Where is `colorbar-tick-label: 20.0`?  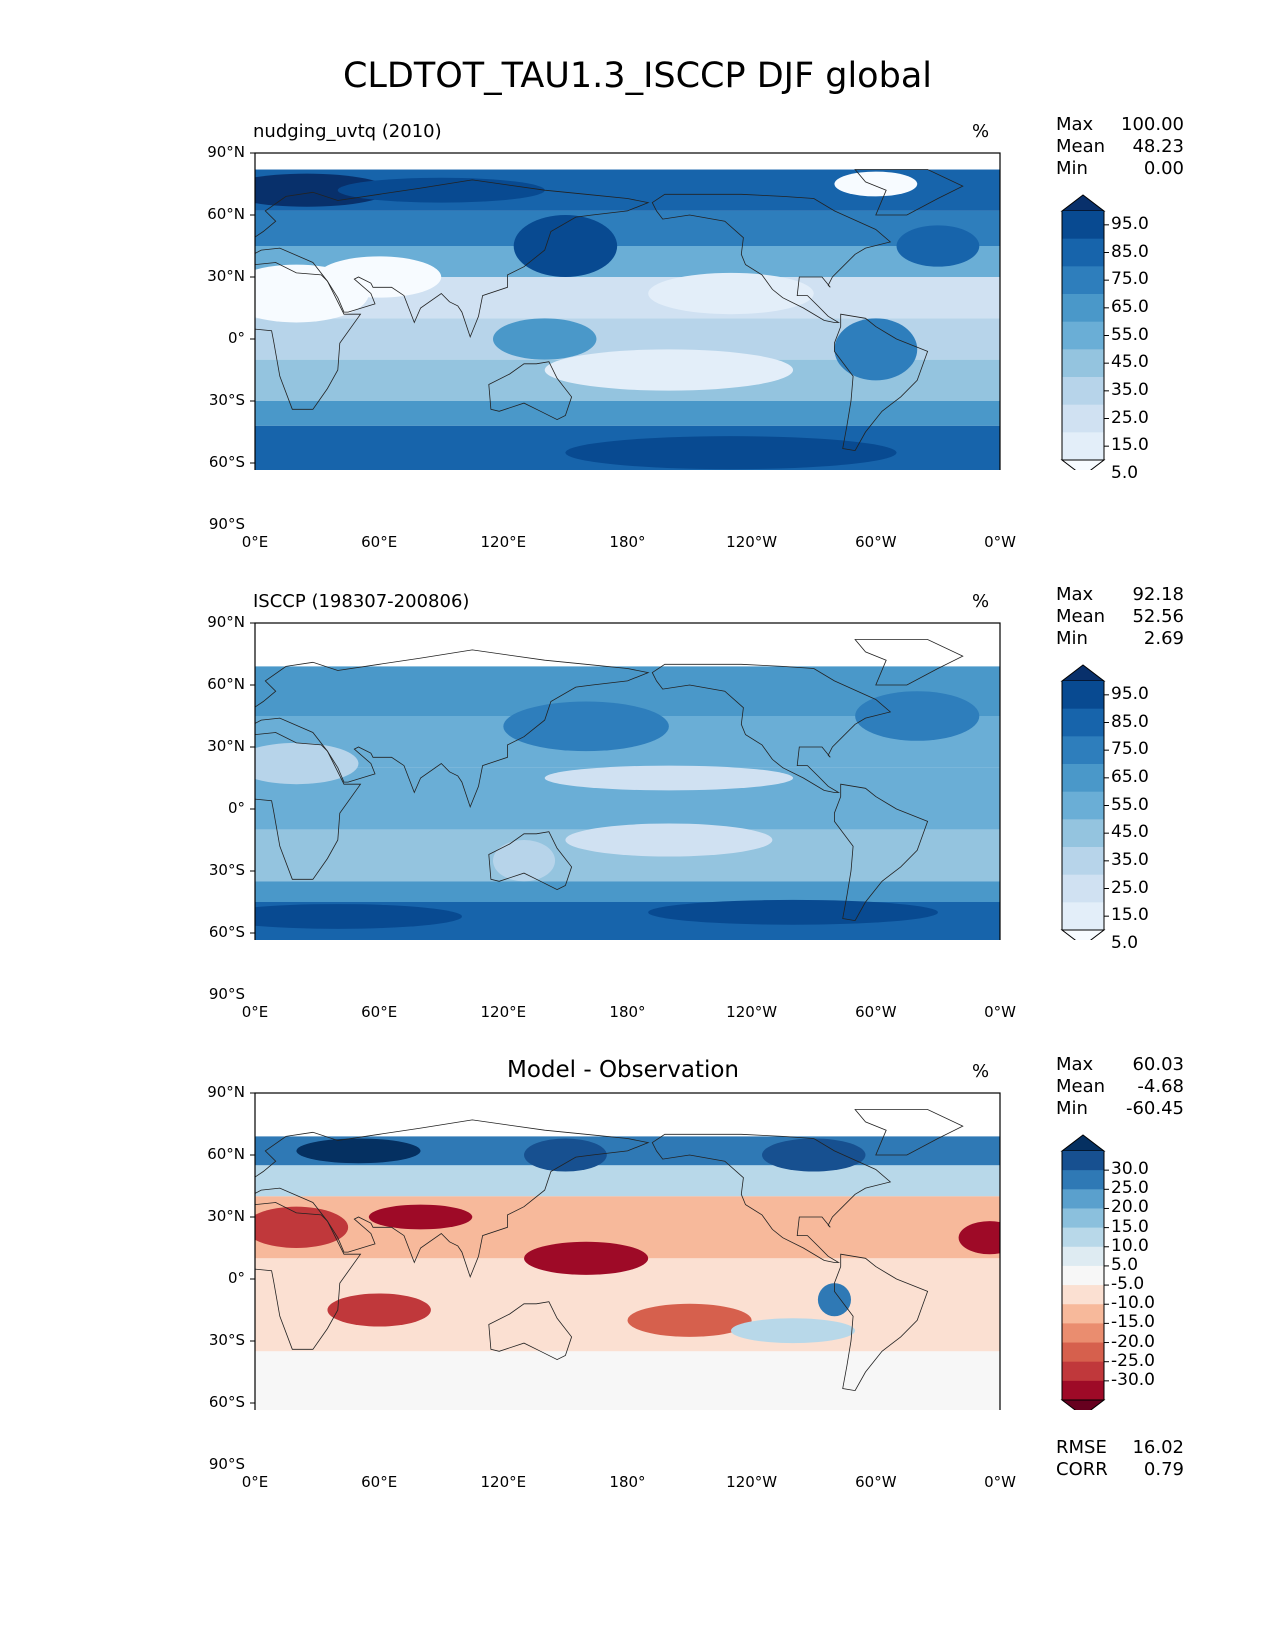
colorbar-tick-label: 20.0 is located at coordinates (1130, 1207).